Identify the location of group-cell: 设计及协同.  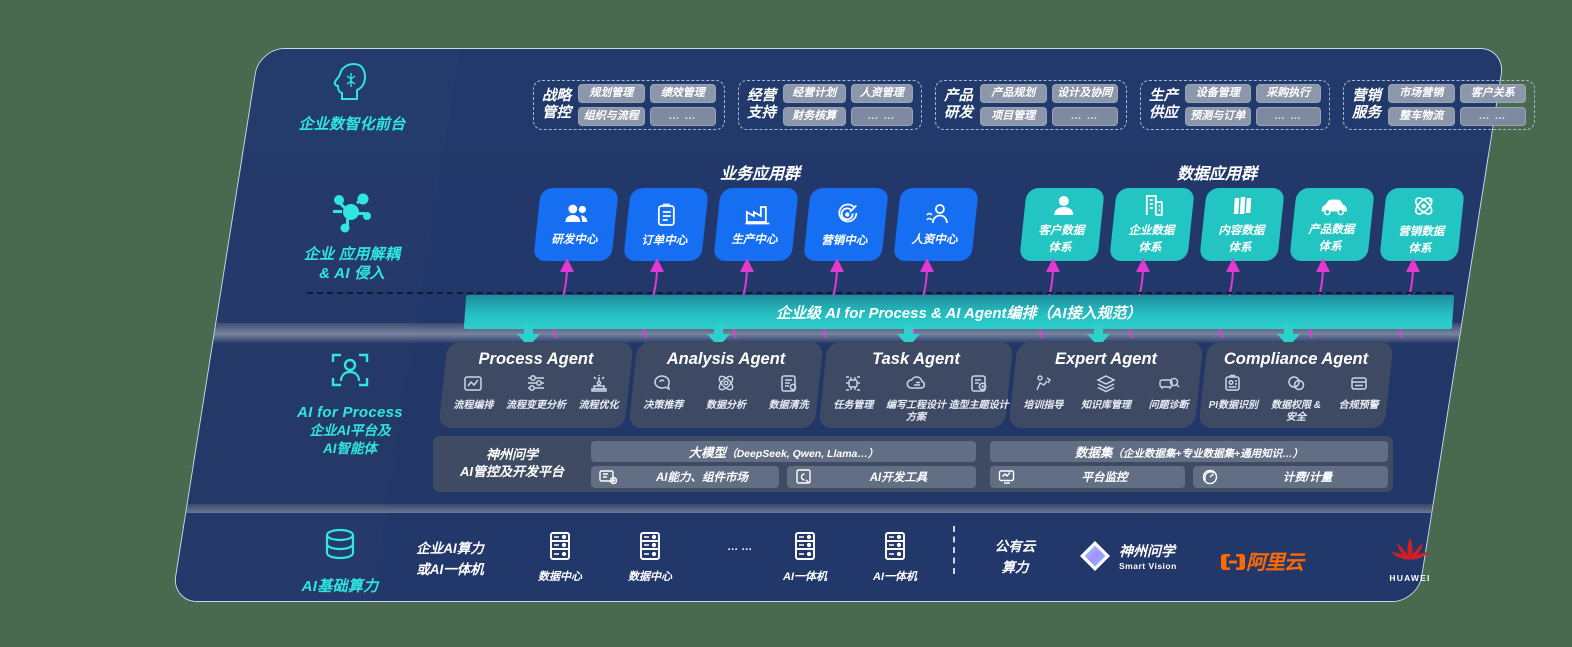
(1084, 93).